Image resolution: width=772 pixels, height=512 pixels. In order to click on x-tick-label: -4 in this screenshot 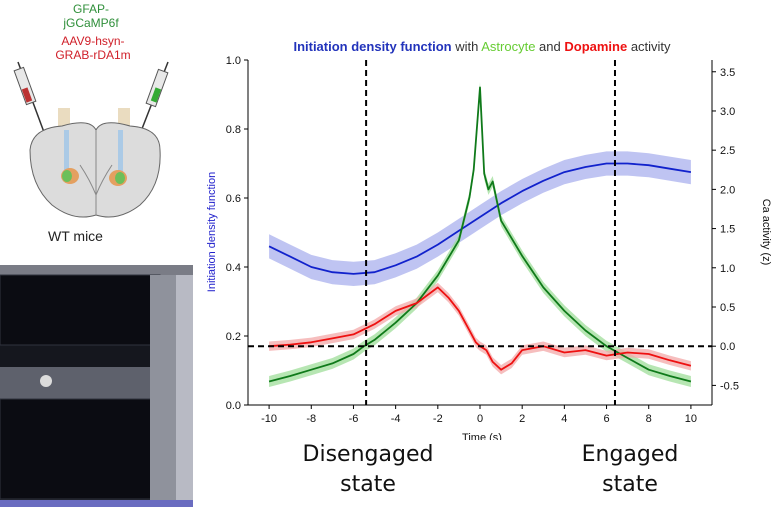, I will do `click(396, 419)`.